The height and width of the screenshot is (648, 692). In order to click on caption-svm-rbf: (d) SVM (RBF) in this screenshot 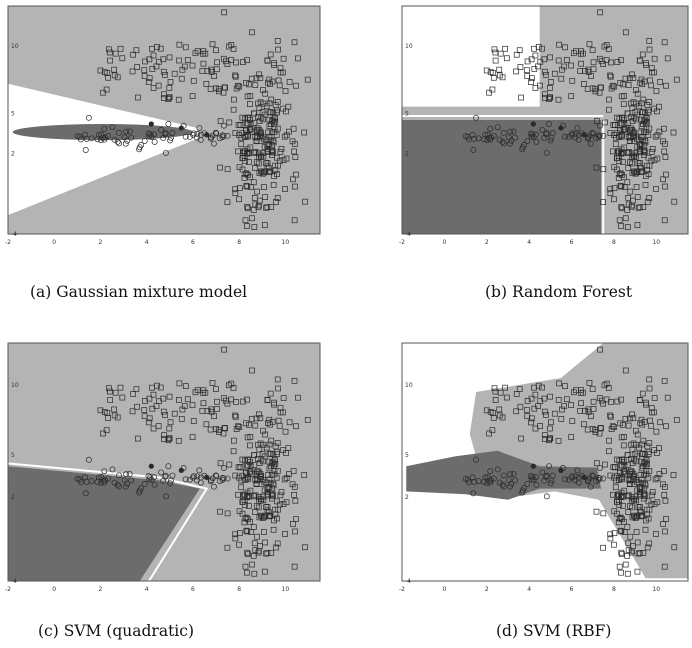, I will do `click(553, 631)`.